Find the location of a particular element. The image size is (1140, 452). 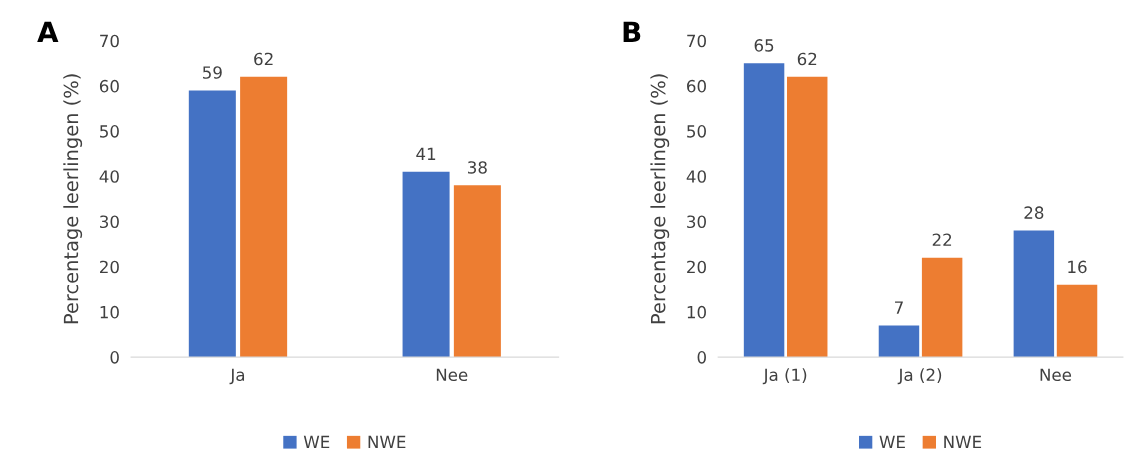

x-tick-label: Ja (1) is located at coordinates (784, 376).